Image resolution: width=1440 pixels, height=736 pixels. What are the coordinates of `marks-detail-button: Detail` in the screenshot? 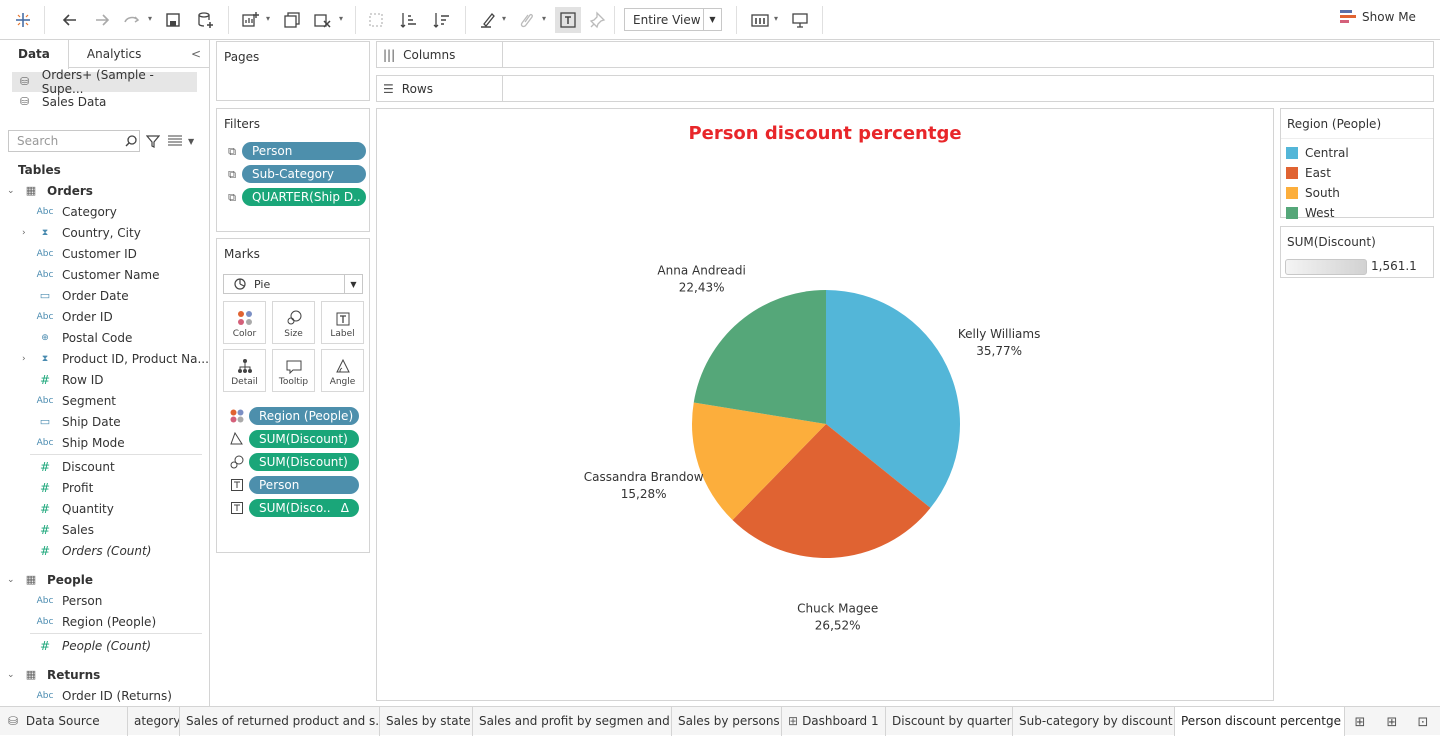 It's located at (244, 370).